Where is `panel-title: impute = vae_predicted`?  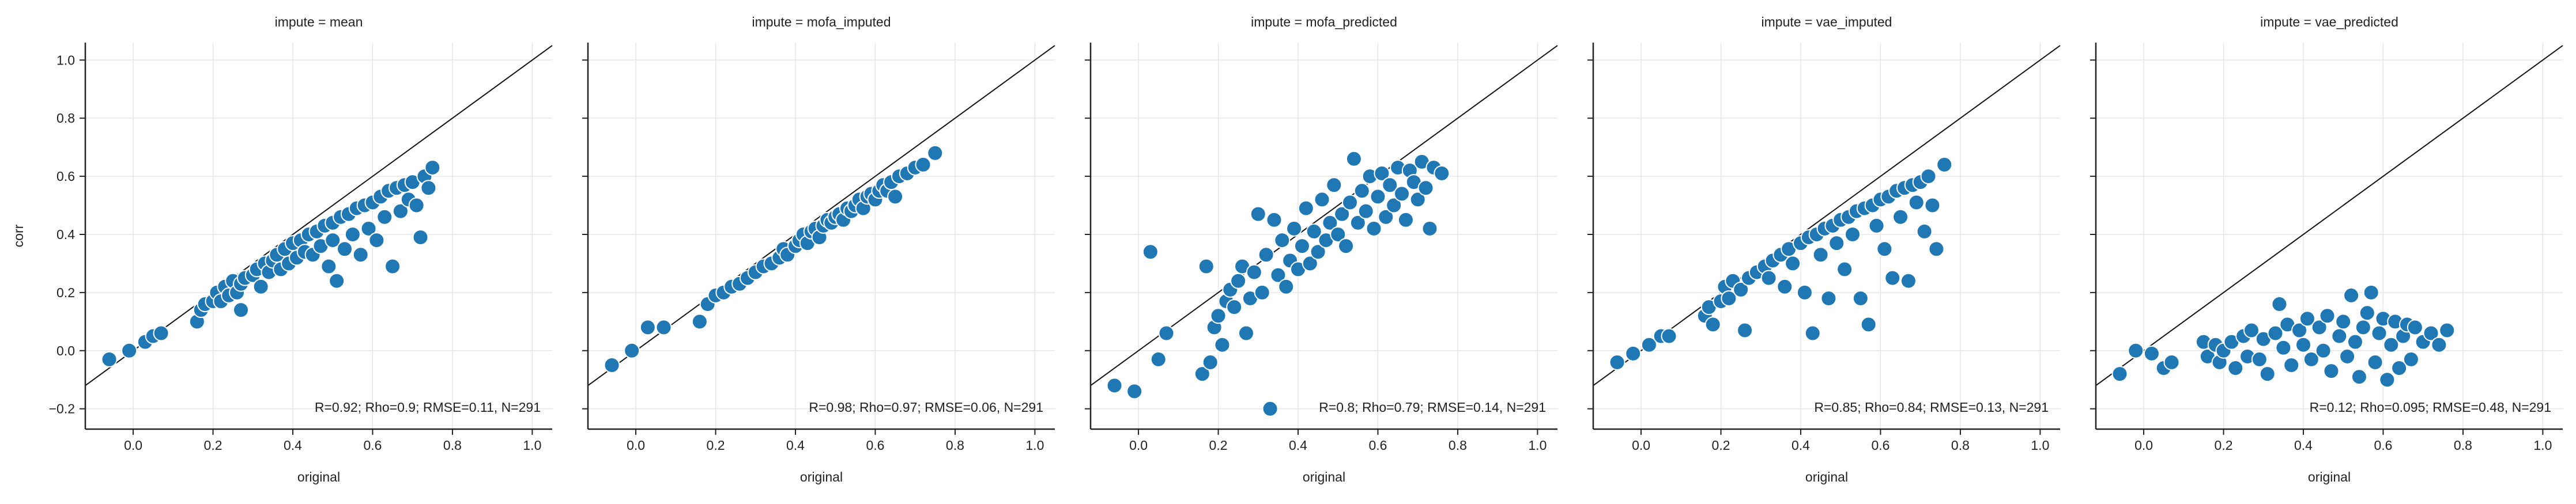
panel-title: impute = vae_predicted is located at coordinates (2329, 21).